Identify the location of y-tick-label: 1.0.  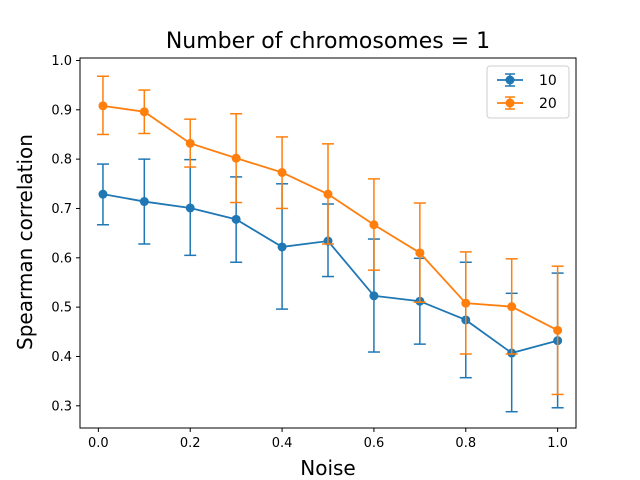
(61, 61).